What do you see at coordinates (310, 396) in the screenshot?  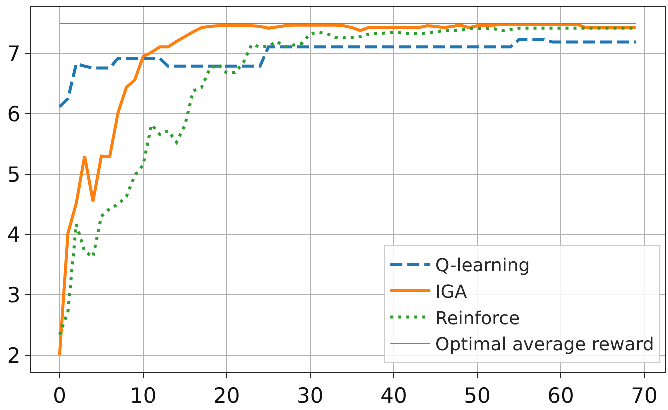 I see `x-tick-label: 30` at bounding box center [310, 396].